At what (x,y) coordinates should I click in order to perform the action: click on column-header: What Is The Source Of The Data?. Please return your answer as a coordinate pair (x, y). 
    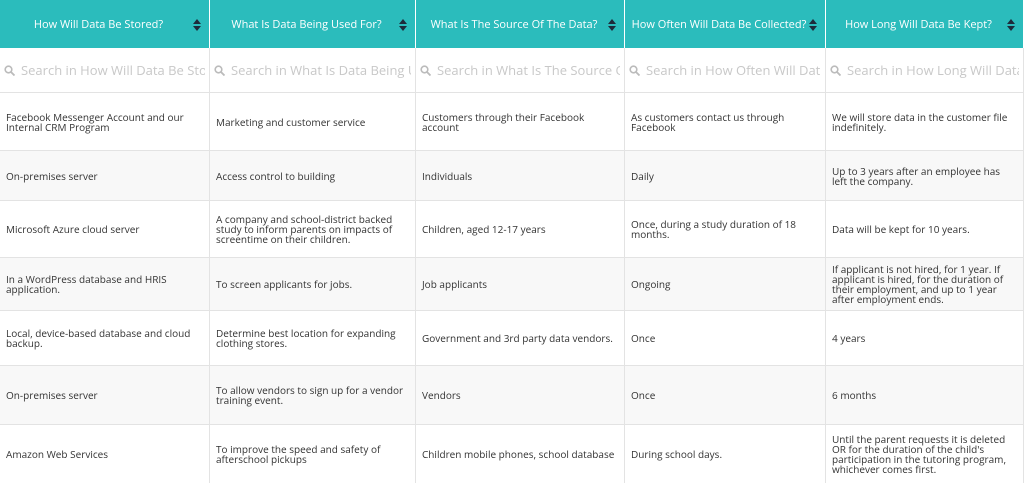
    Looking at the image, I should click on (520, 24).